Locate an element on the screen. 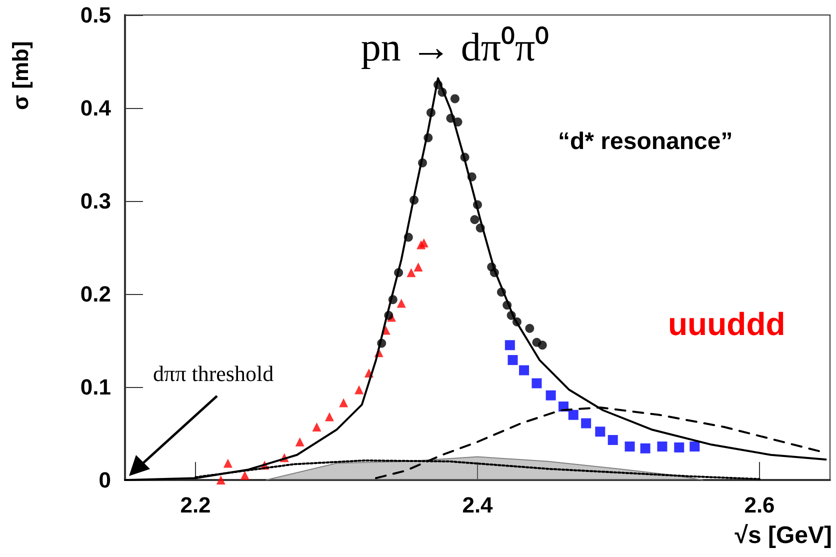  y-tick-label: 0.3 is located at coordinates (95, 201).